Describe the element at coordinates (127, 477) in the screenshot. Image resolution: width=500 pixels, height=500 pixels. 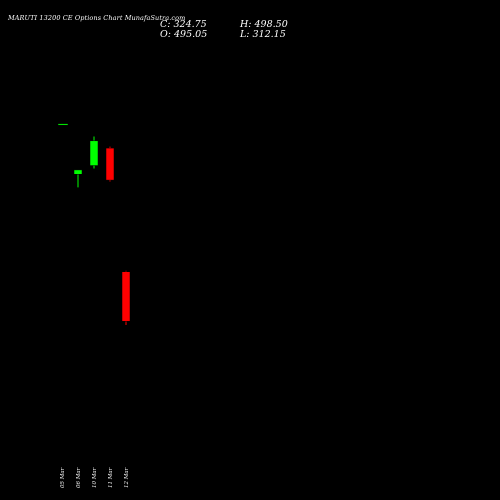
I see `x-tick-label: 12 Mar` at that location.